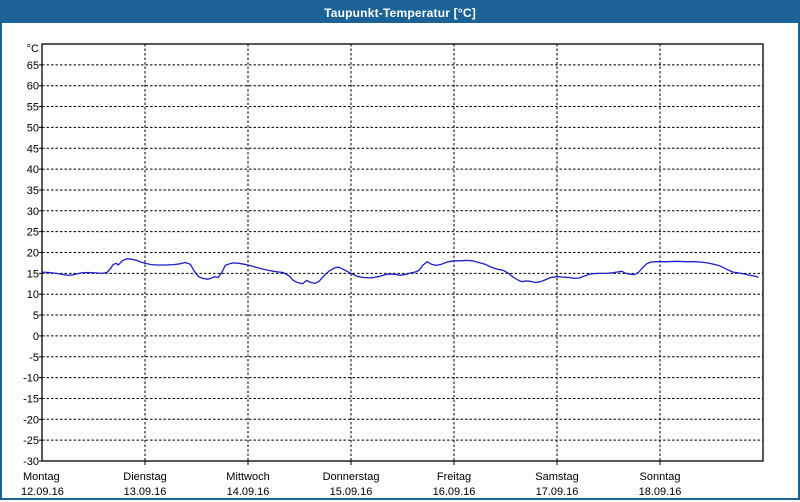 Image resolution: width=800 pixels, height=502 pixels. Describe the element at coordinates (351, 477) in the screenshot. I see `day-name-label: Donnerstag` at that location.